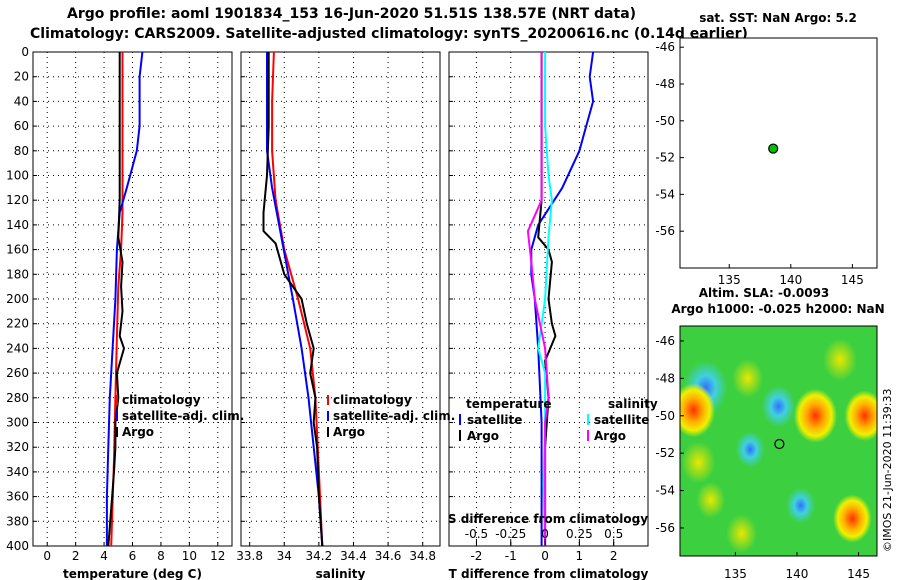 This screenshot has width=900, height=580. I want to click on sst-xtick-label: 135, so click(729, 280).